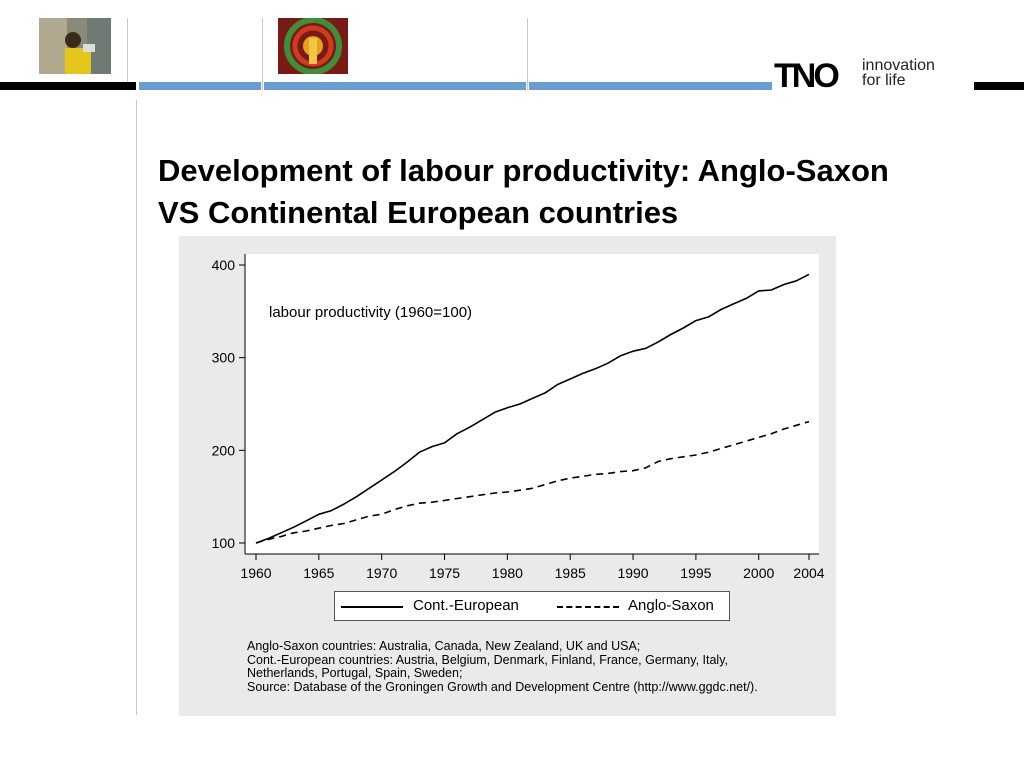 This screenshot has height=768, width=1024. What do you see at coordinates (512, 50) in the screenshot?
I see `slide-header: TNO innovation for life` at bounding box center [512, 50].